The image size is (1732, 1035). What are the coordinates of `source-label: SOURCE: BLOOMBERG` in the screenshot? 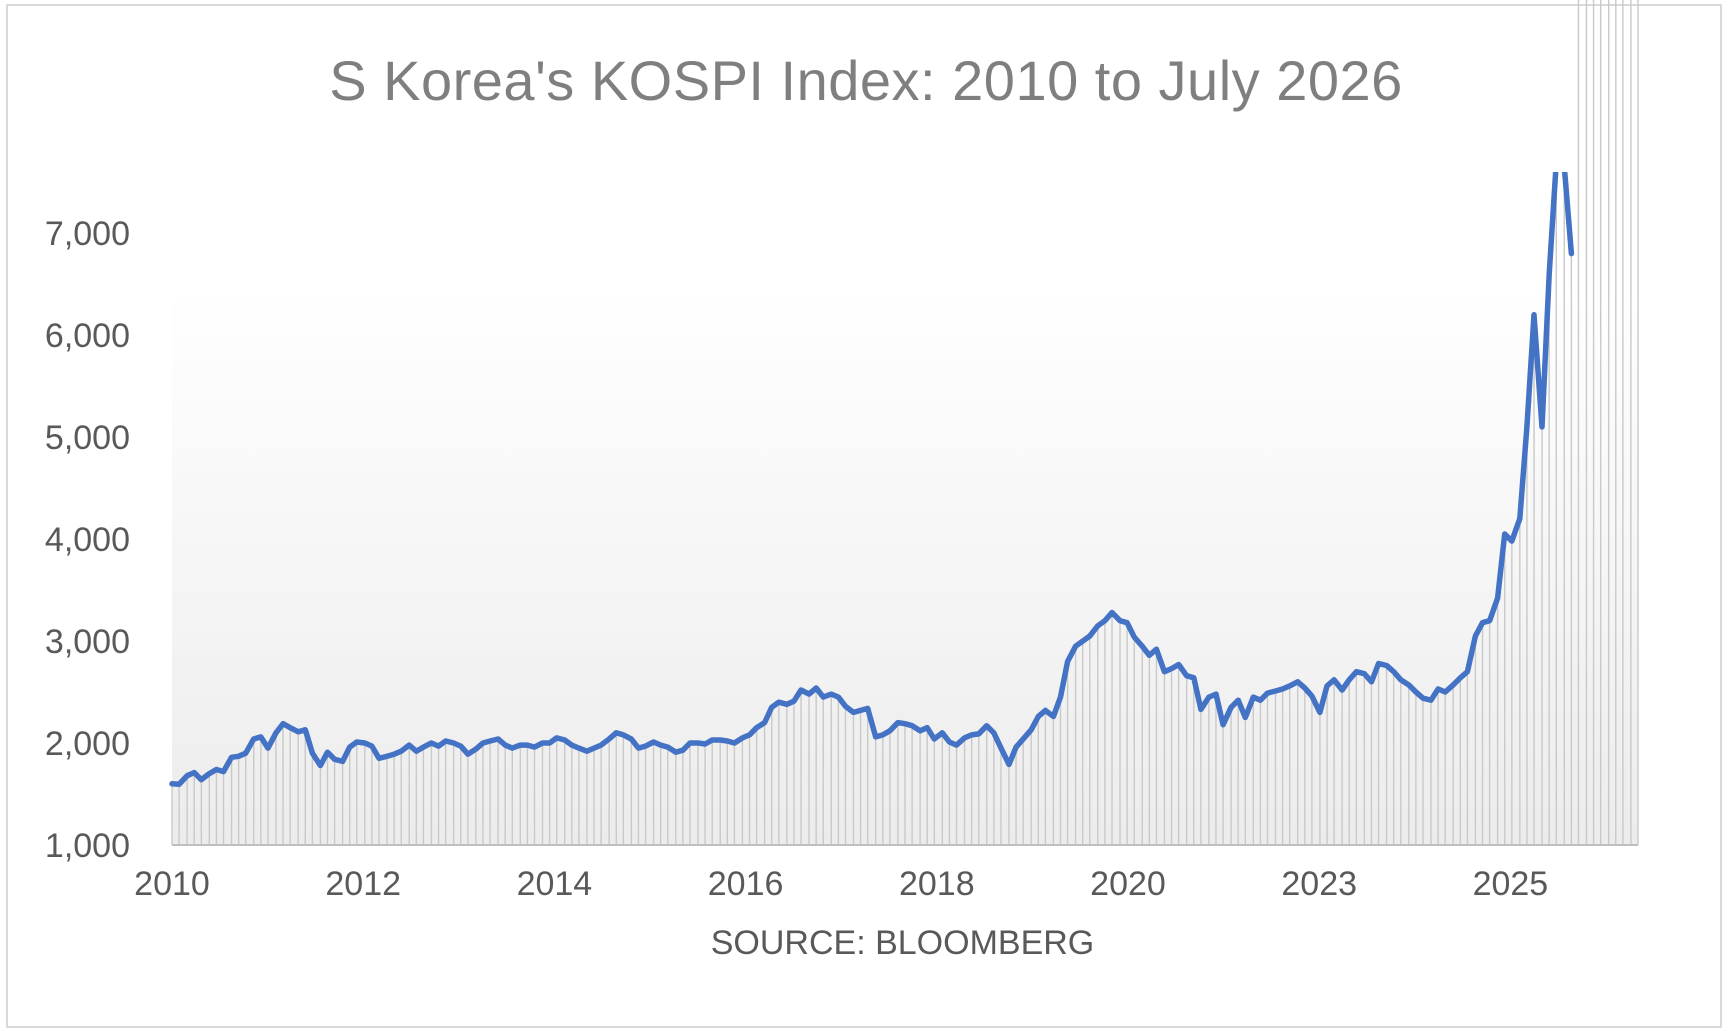 It's located at (902, 943).